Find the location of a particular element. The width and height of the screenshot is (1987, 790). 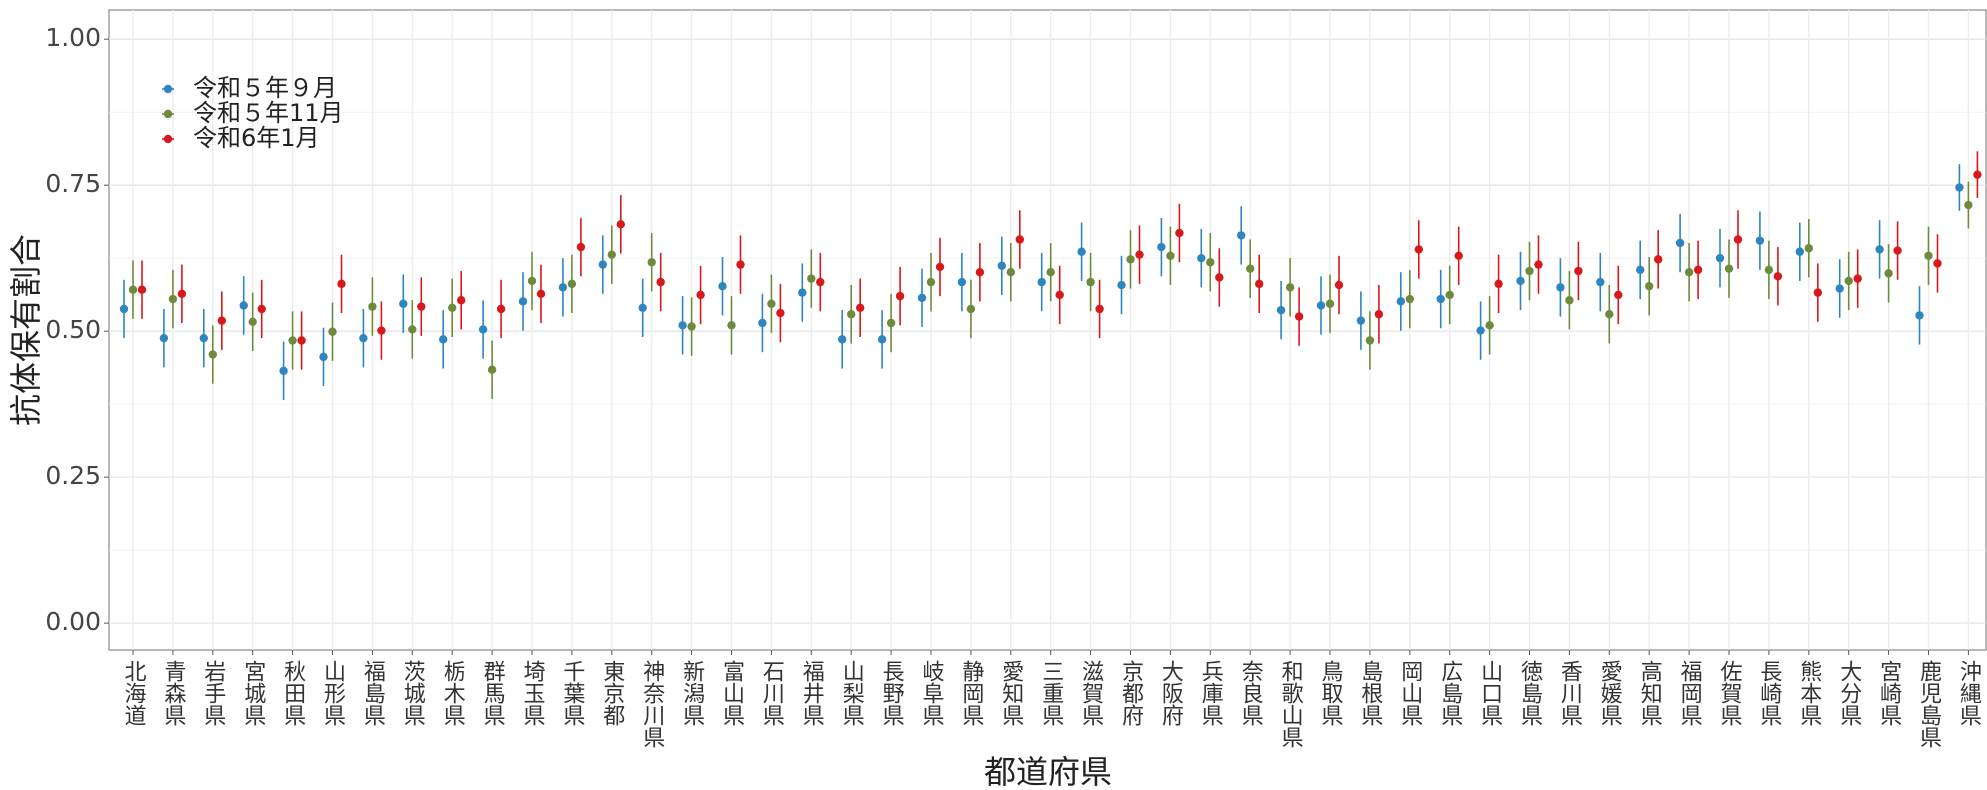

x-tick-label: 山口県 is located at coordinates (1490, 693).